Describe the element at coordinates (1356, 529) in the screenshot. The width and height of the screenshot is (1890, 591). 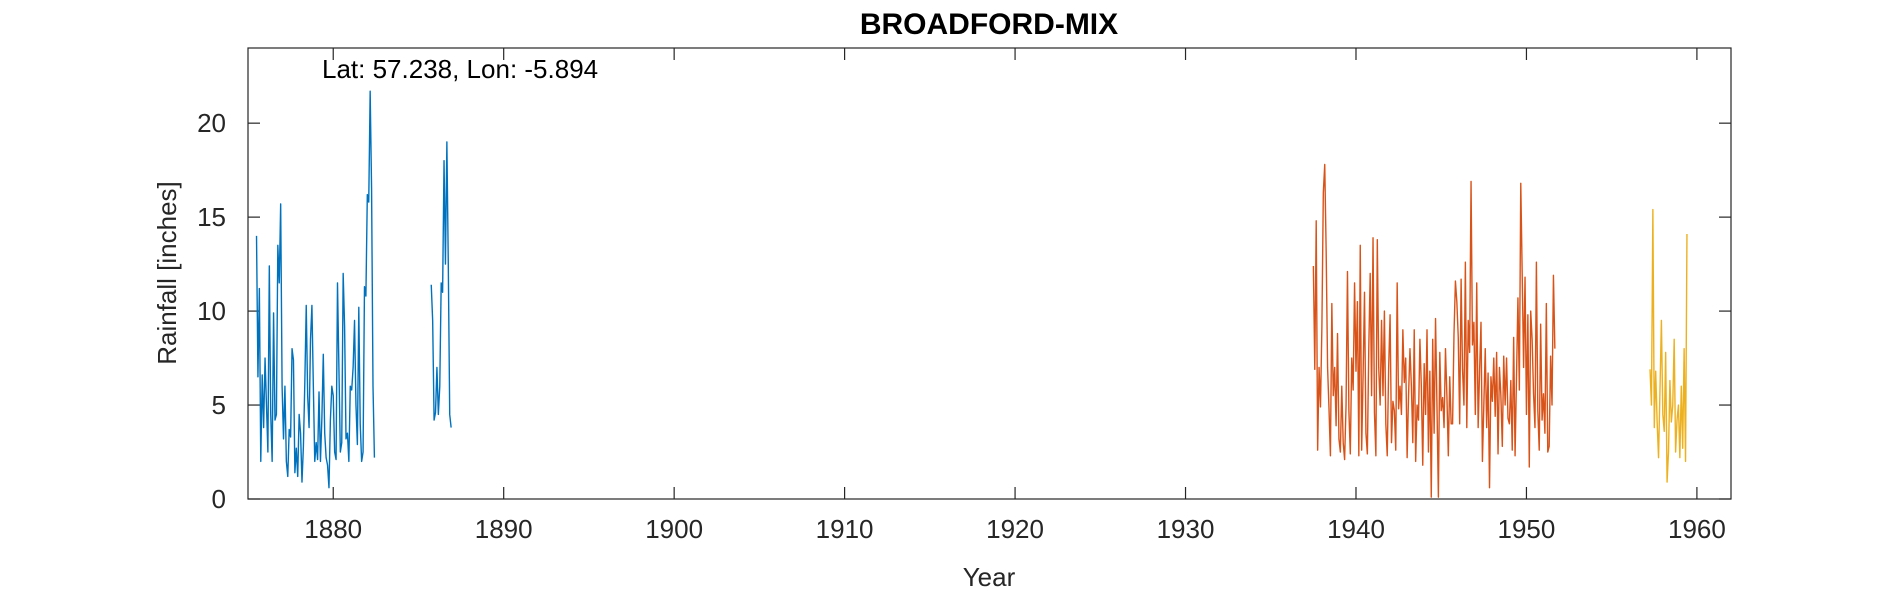
I see `x-tick-label: 1940` at that location.